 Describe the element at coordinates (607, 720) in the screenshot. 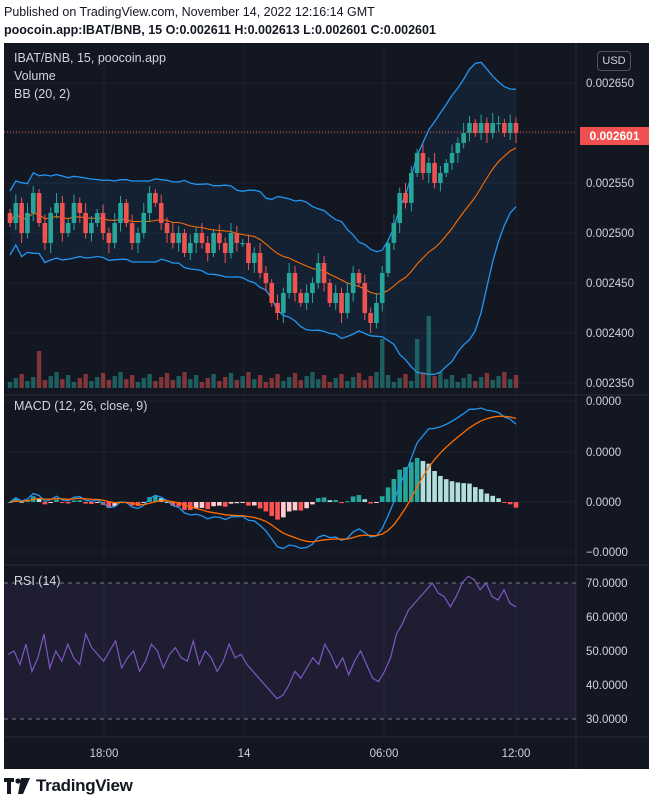

I see `rsi-tick-label: 30.0000` at that location.